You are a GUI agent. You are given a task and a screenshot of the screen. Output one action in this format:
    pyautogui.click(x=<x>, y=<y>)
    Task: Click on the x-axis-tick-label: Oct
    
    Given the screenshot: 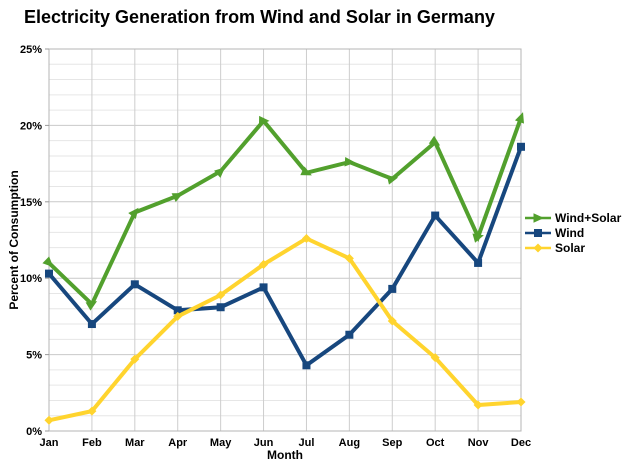 What is the action you would take?
    pyautogui.click(x=435, y=443)
    